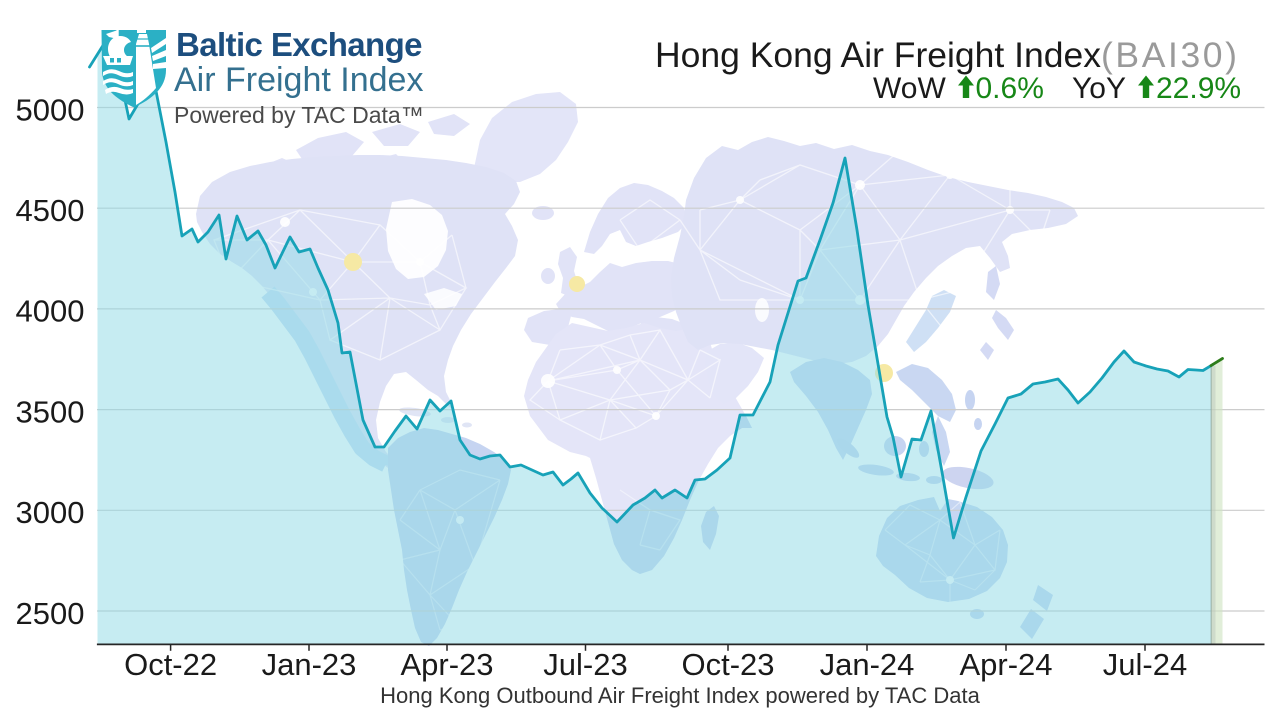 This screenshot has width=1280, height=720. What do you see at coordinates (299, 44) in the screenshot?
I see `svg-text: Baltic Exchange` at bounding box center [299, 44].